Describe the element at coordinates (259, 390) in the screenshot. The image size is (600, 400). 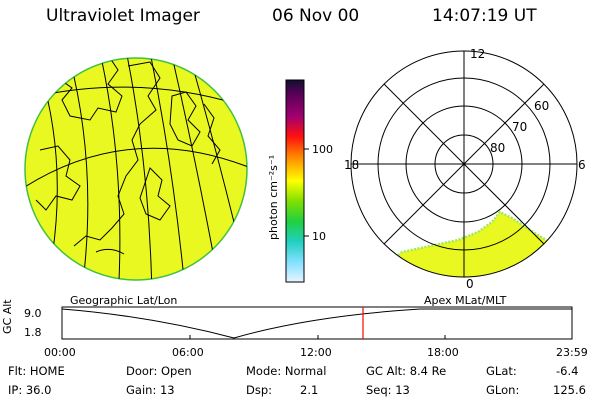
I see `dsp-label: Dsp:` at that location.